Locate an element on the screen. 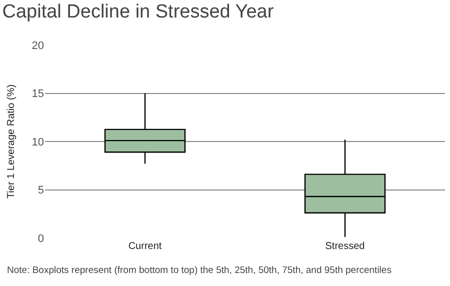  y-tick-label: 0 is located at coordinates (41, 238).